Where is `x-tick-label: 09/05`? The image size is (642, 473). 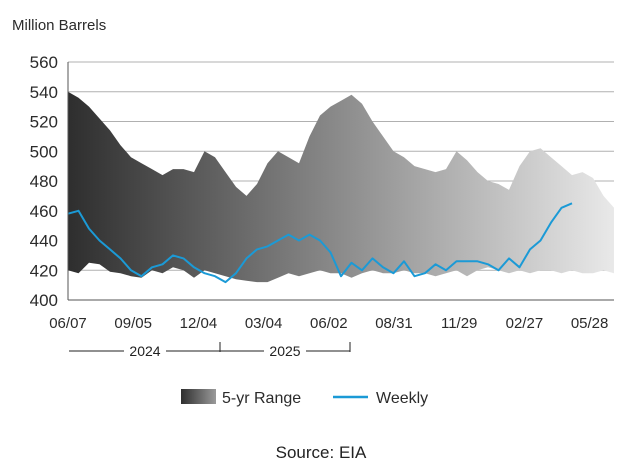
x-tick-label: 09/05 is located at coordinates (133, 323).